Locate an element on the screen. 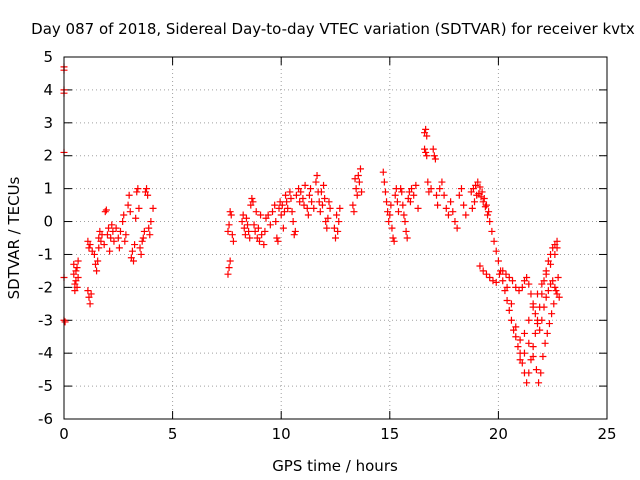 The width and height of the screenshot is (640, 480). y-tick-label: -4 is located at coordinates (45, 353).